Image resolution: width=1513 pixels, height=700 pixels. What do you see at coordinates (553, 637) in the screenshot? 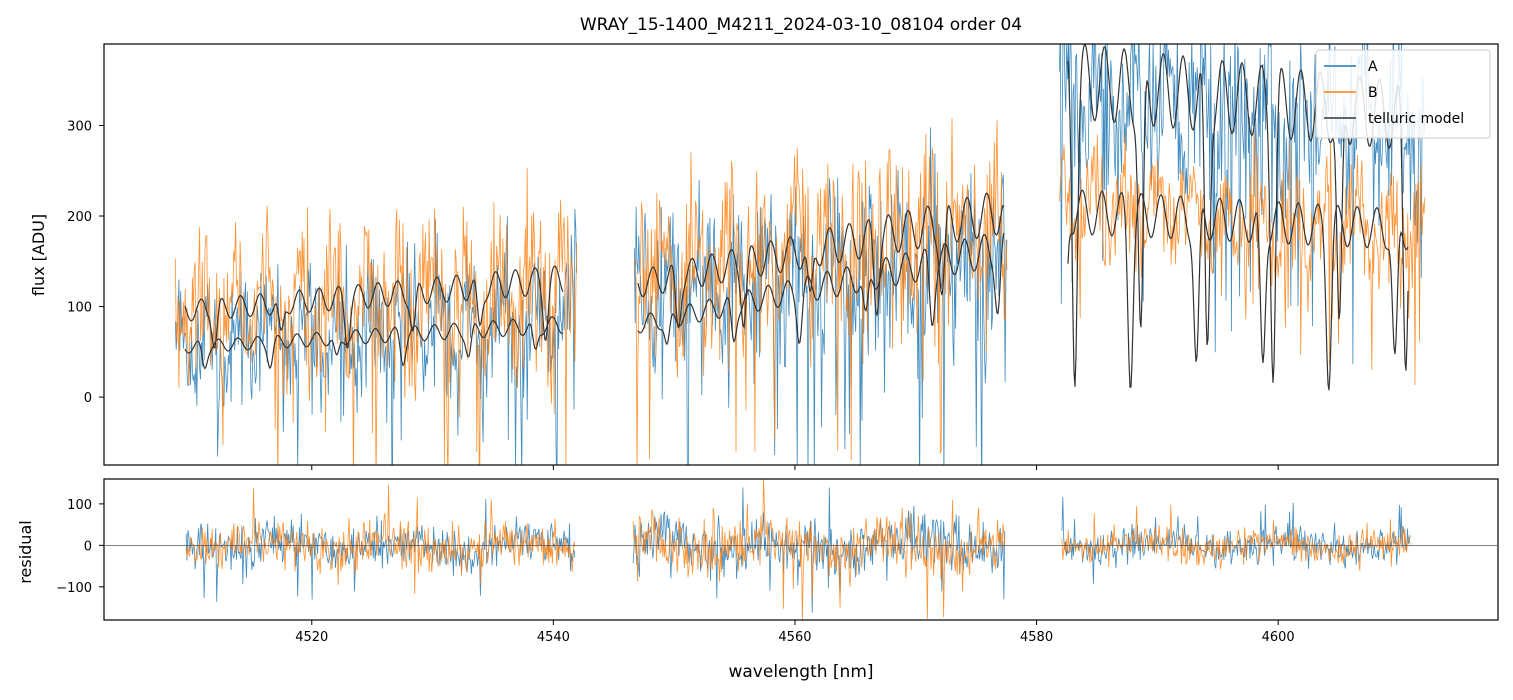
I see `bottom-x-tick-label: 4540` at bounding box center [553, 637].